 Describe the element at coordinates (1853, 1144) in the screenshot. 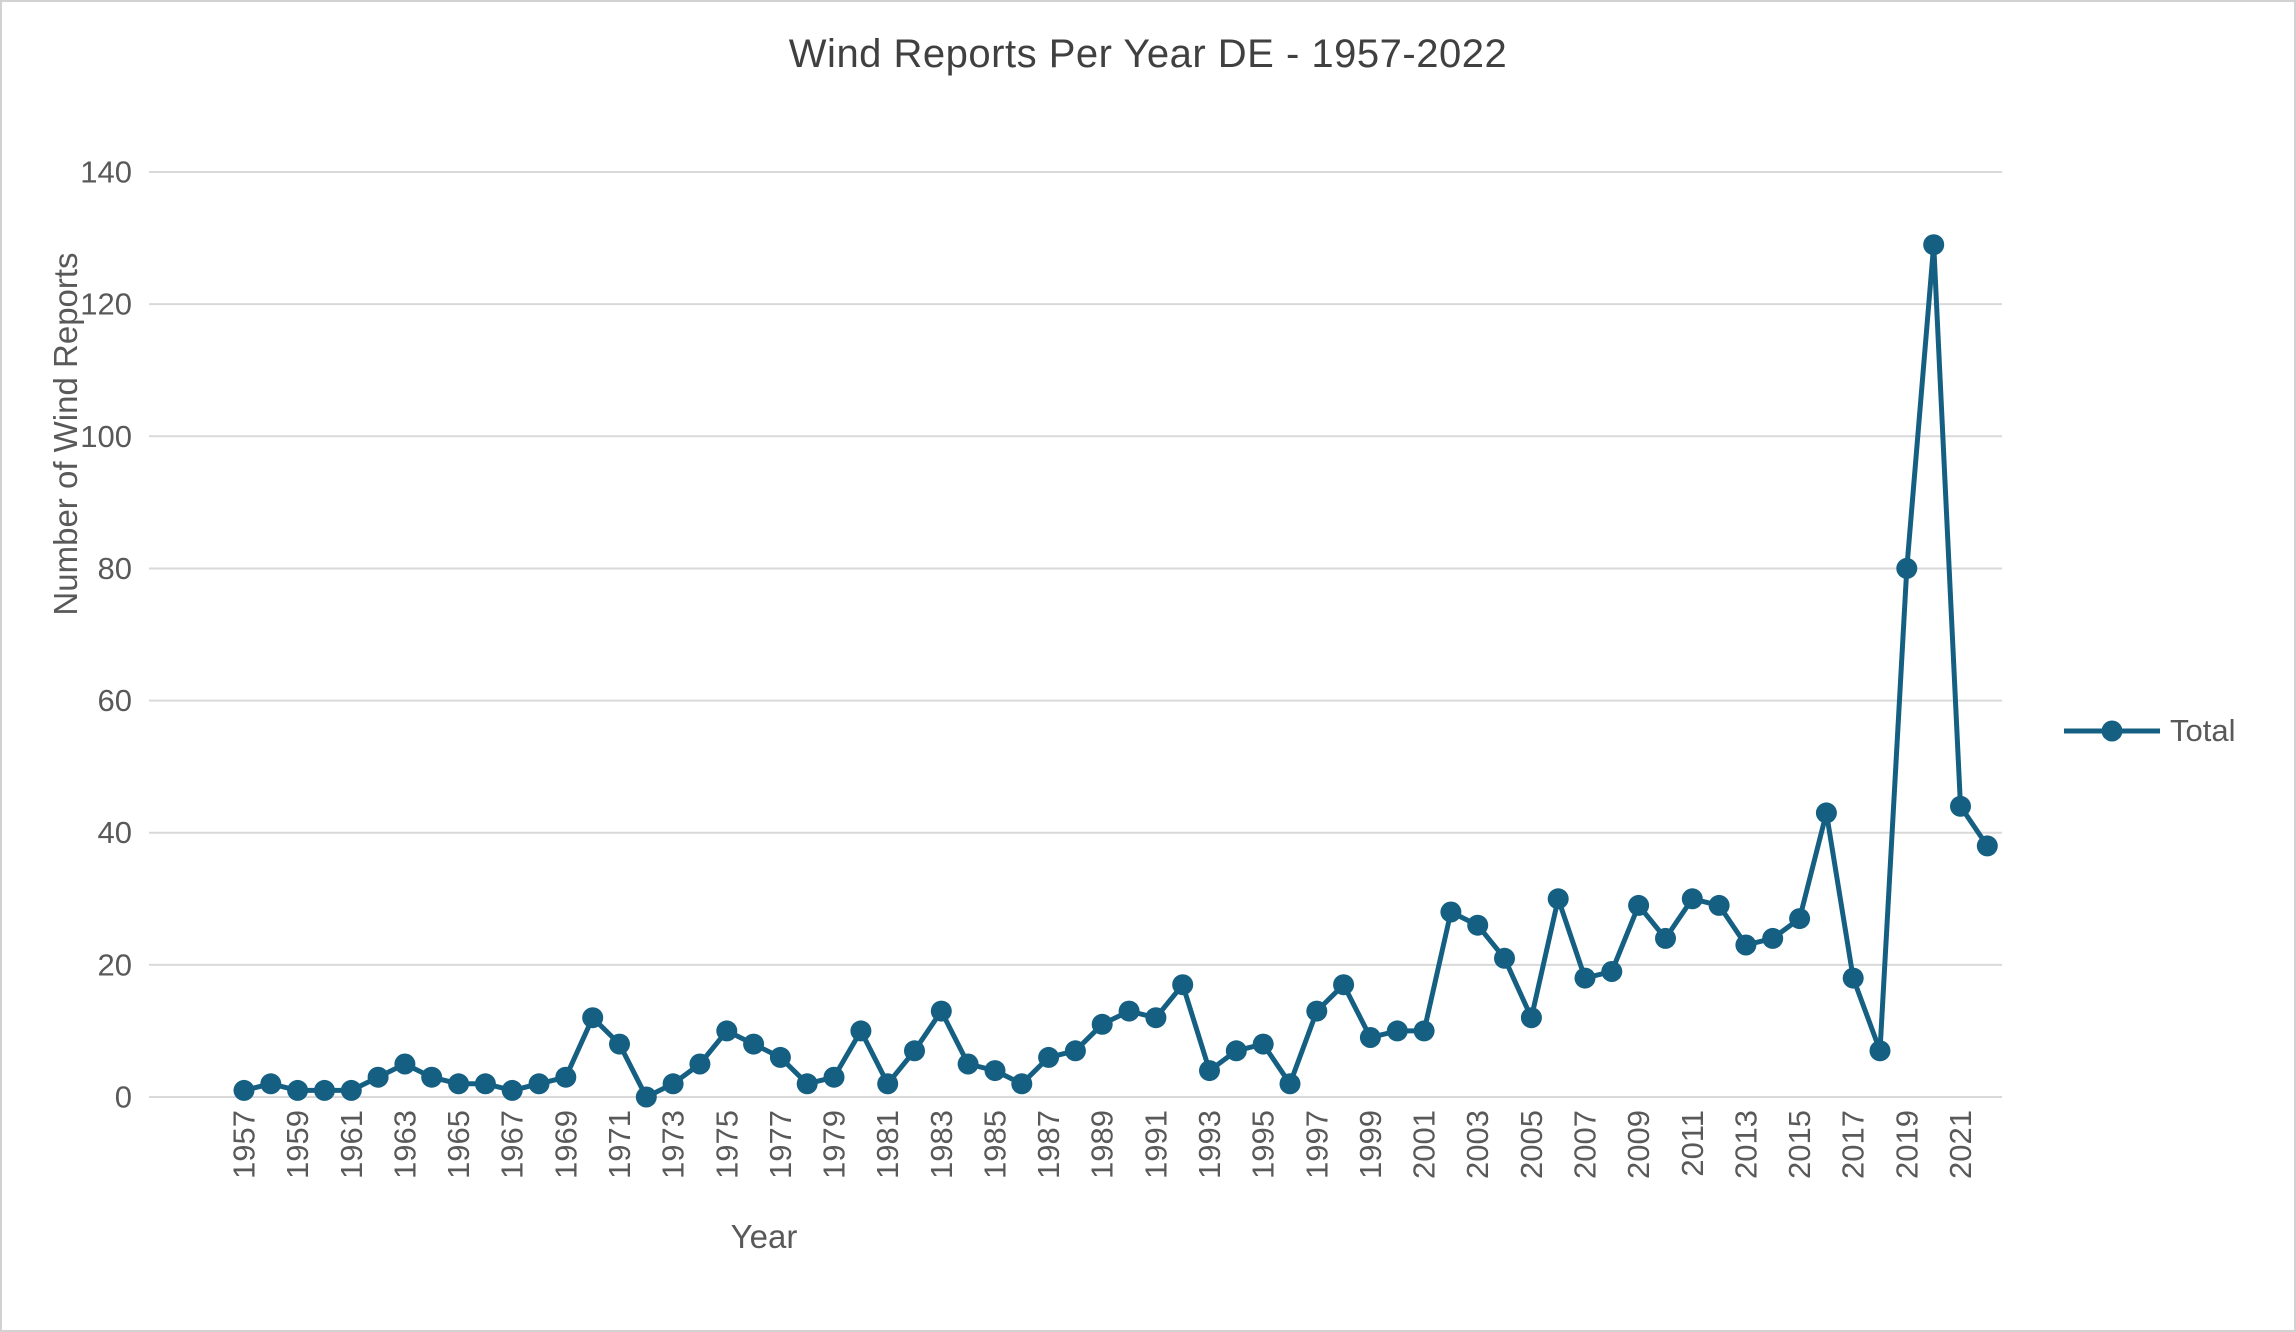

I see `x-tick-label: 2017` at that location.